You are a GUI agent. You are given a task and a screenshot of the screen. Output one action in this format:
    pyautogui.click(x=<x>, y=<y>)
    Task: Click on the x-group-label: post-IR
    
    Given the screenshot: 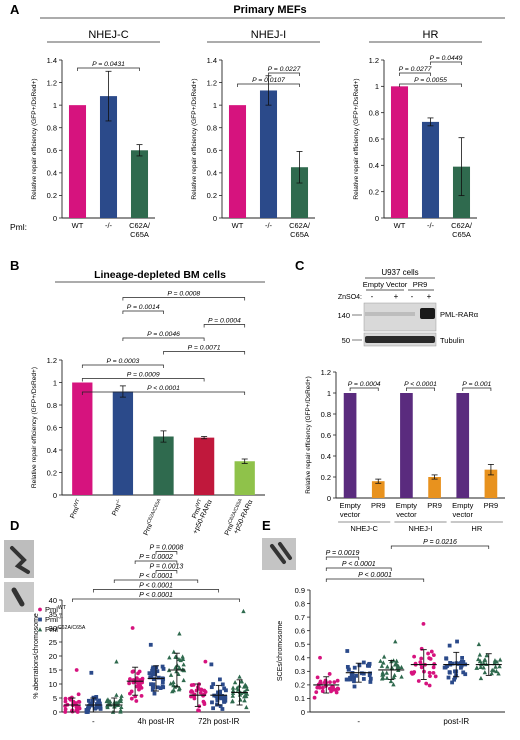 What is the action you would take?
    pyautogui.click(x=456, y=721)
    